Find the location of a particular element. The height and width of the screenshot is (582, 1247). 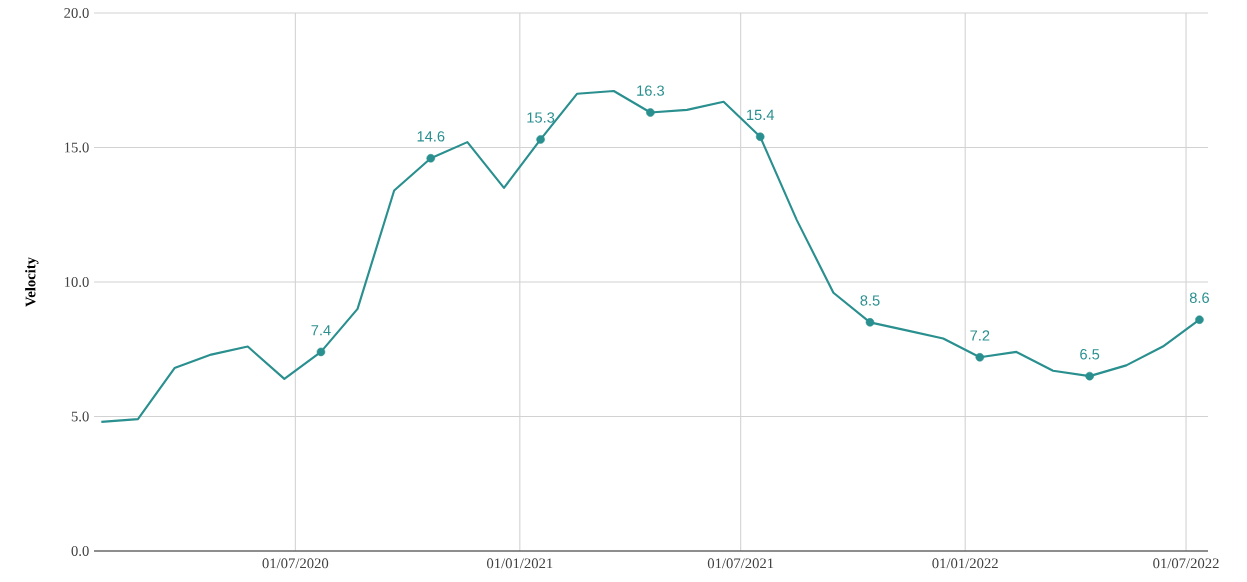

y-axis-title: Velocity is located at coordinates (32, 282).